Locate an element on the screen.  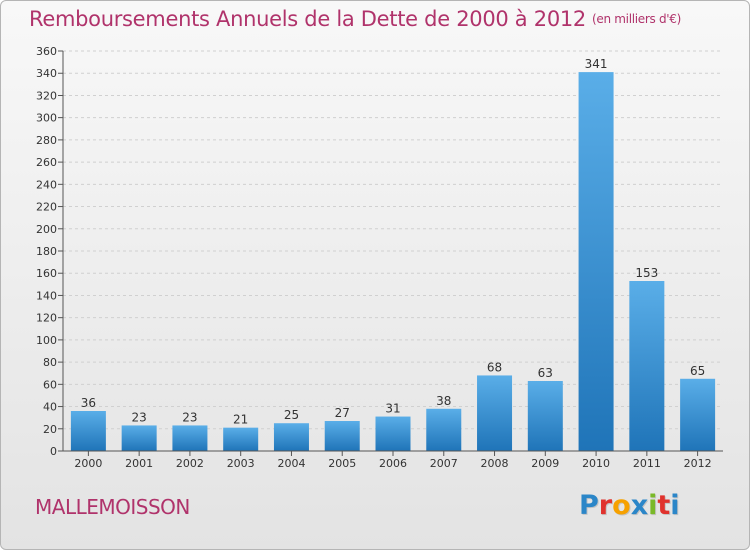
x-tick-label: 2009 is located at coordinates (545, 463).